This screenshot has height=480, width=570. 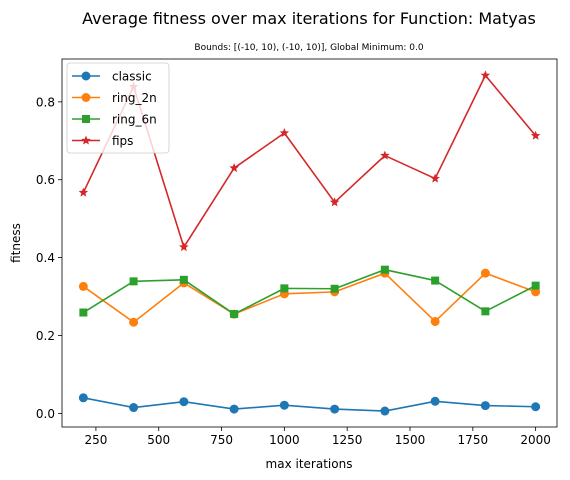 I want to click on x-tick-label: 1500, so click(x=410, y=440).